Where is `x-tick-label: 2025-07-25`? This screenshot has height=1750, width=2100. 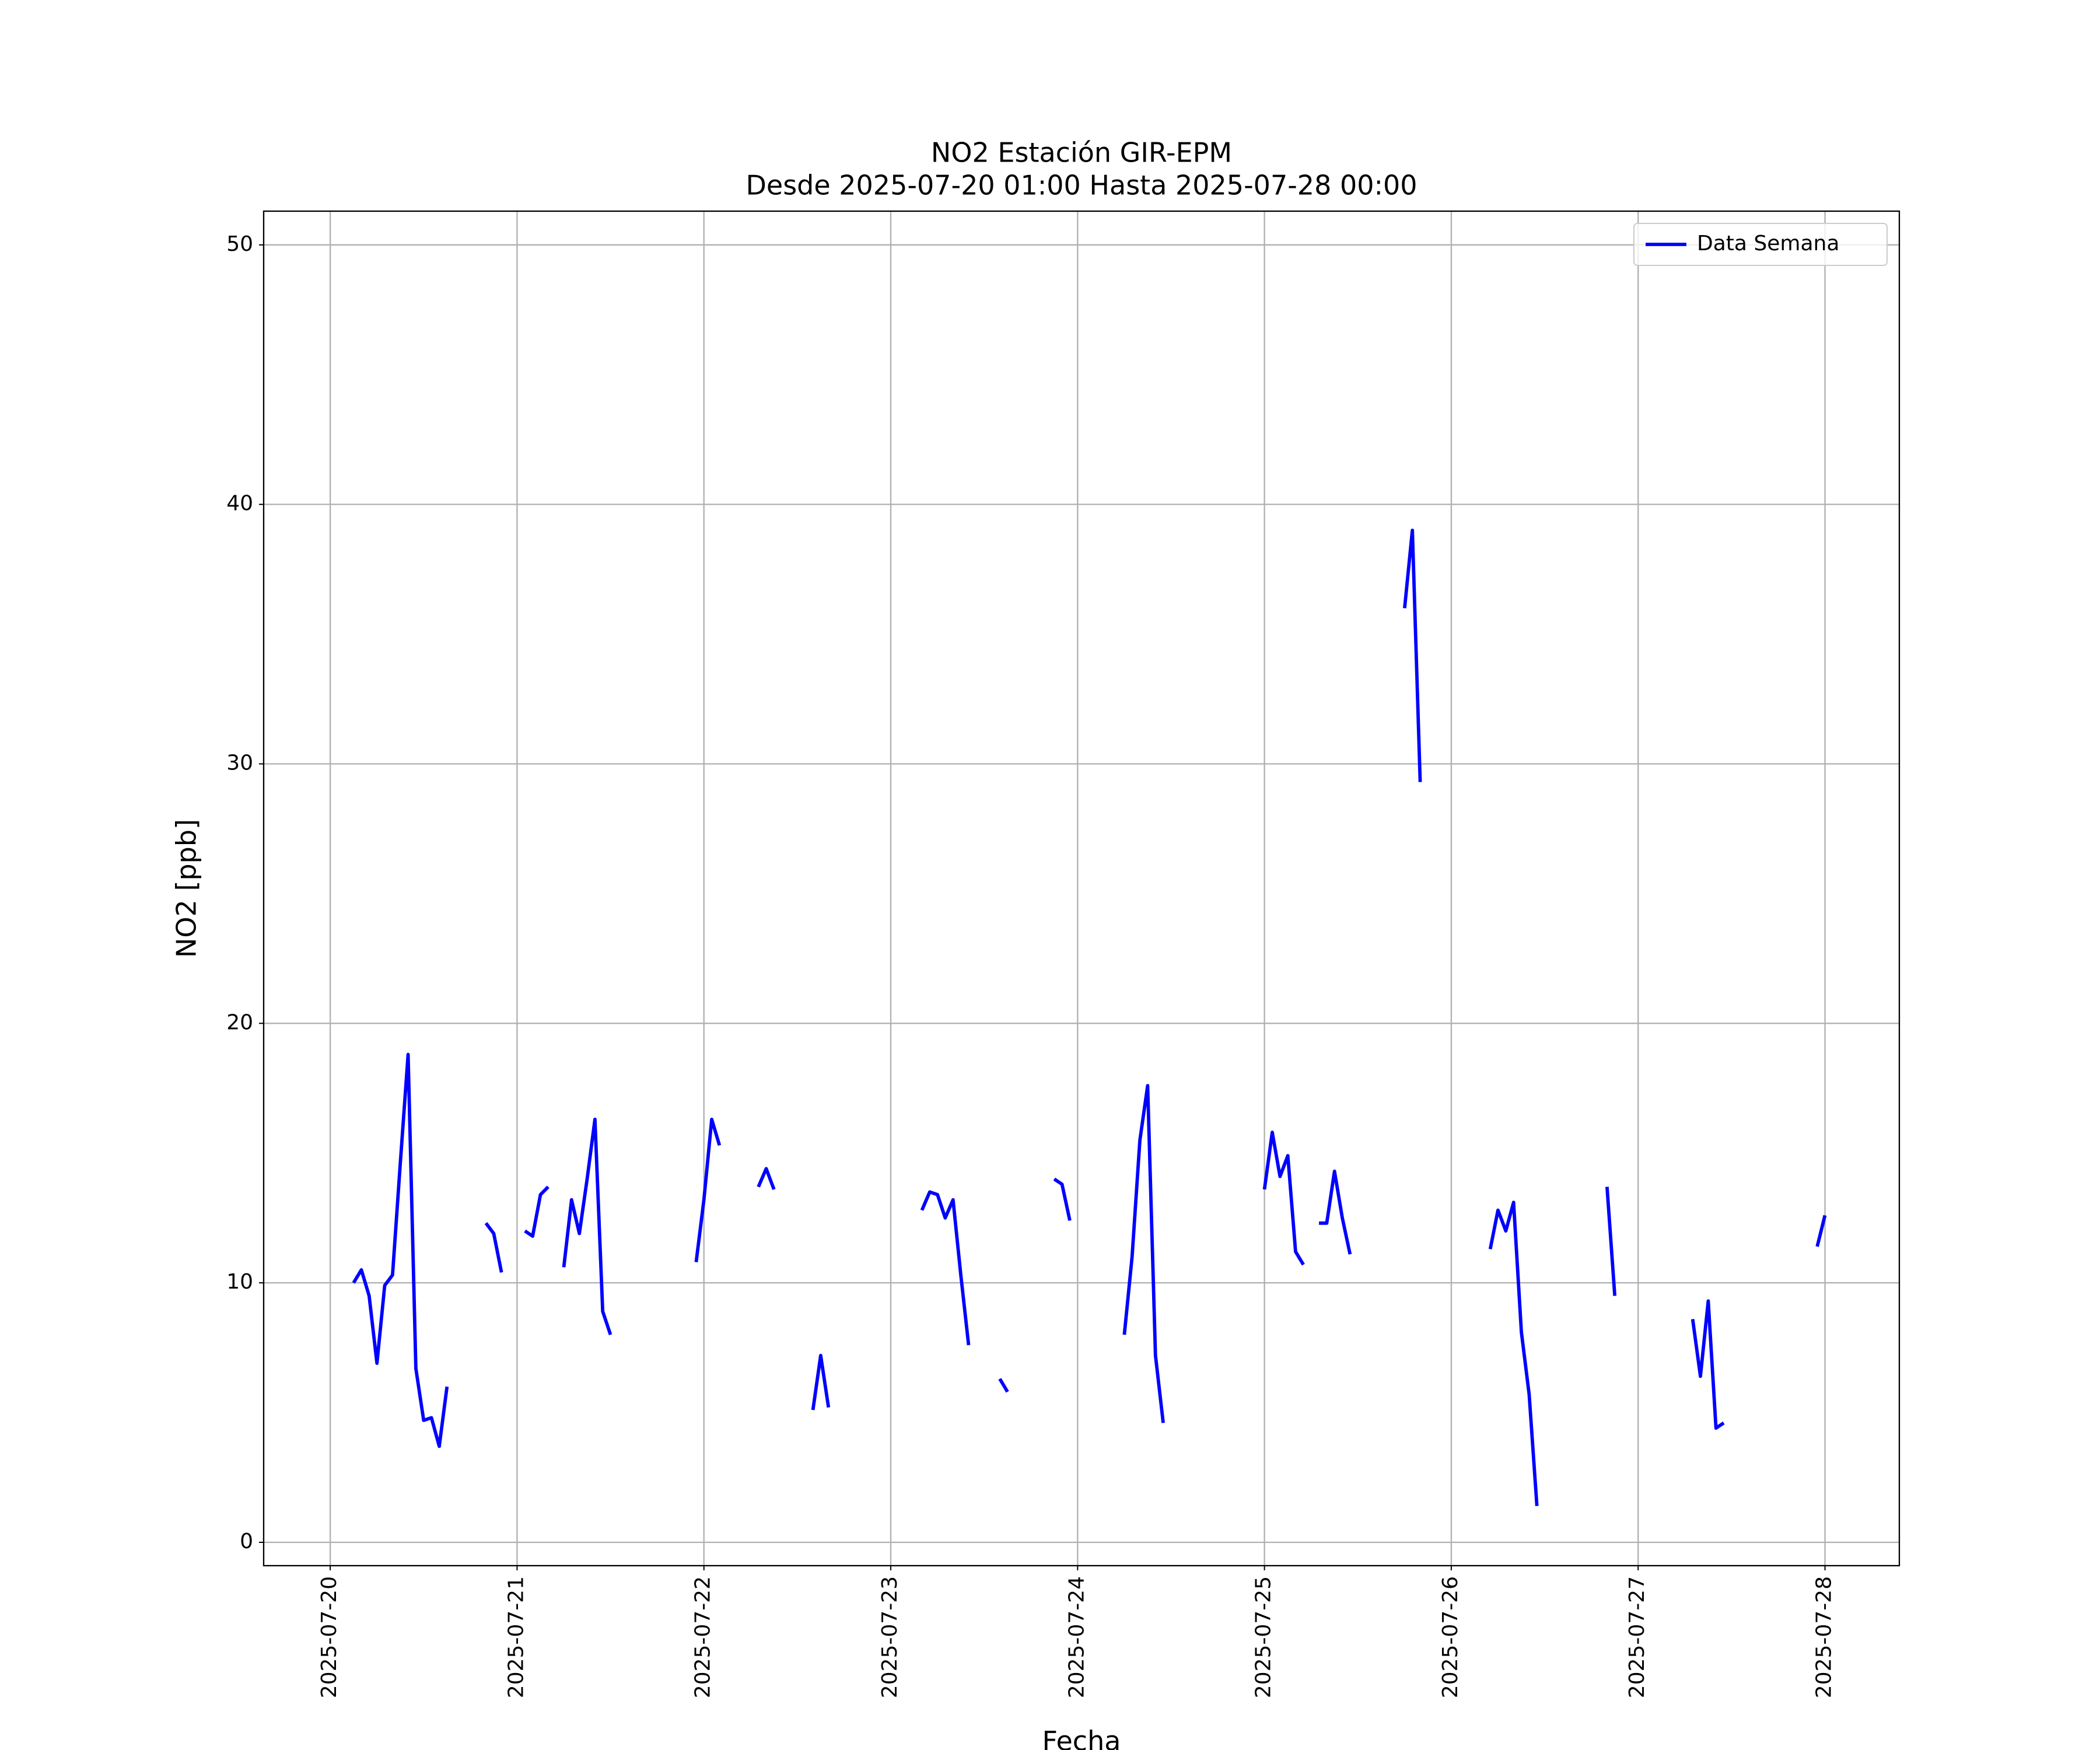 x-tick-label: 2025-07-25 is located at coordinates (1264, 1637).